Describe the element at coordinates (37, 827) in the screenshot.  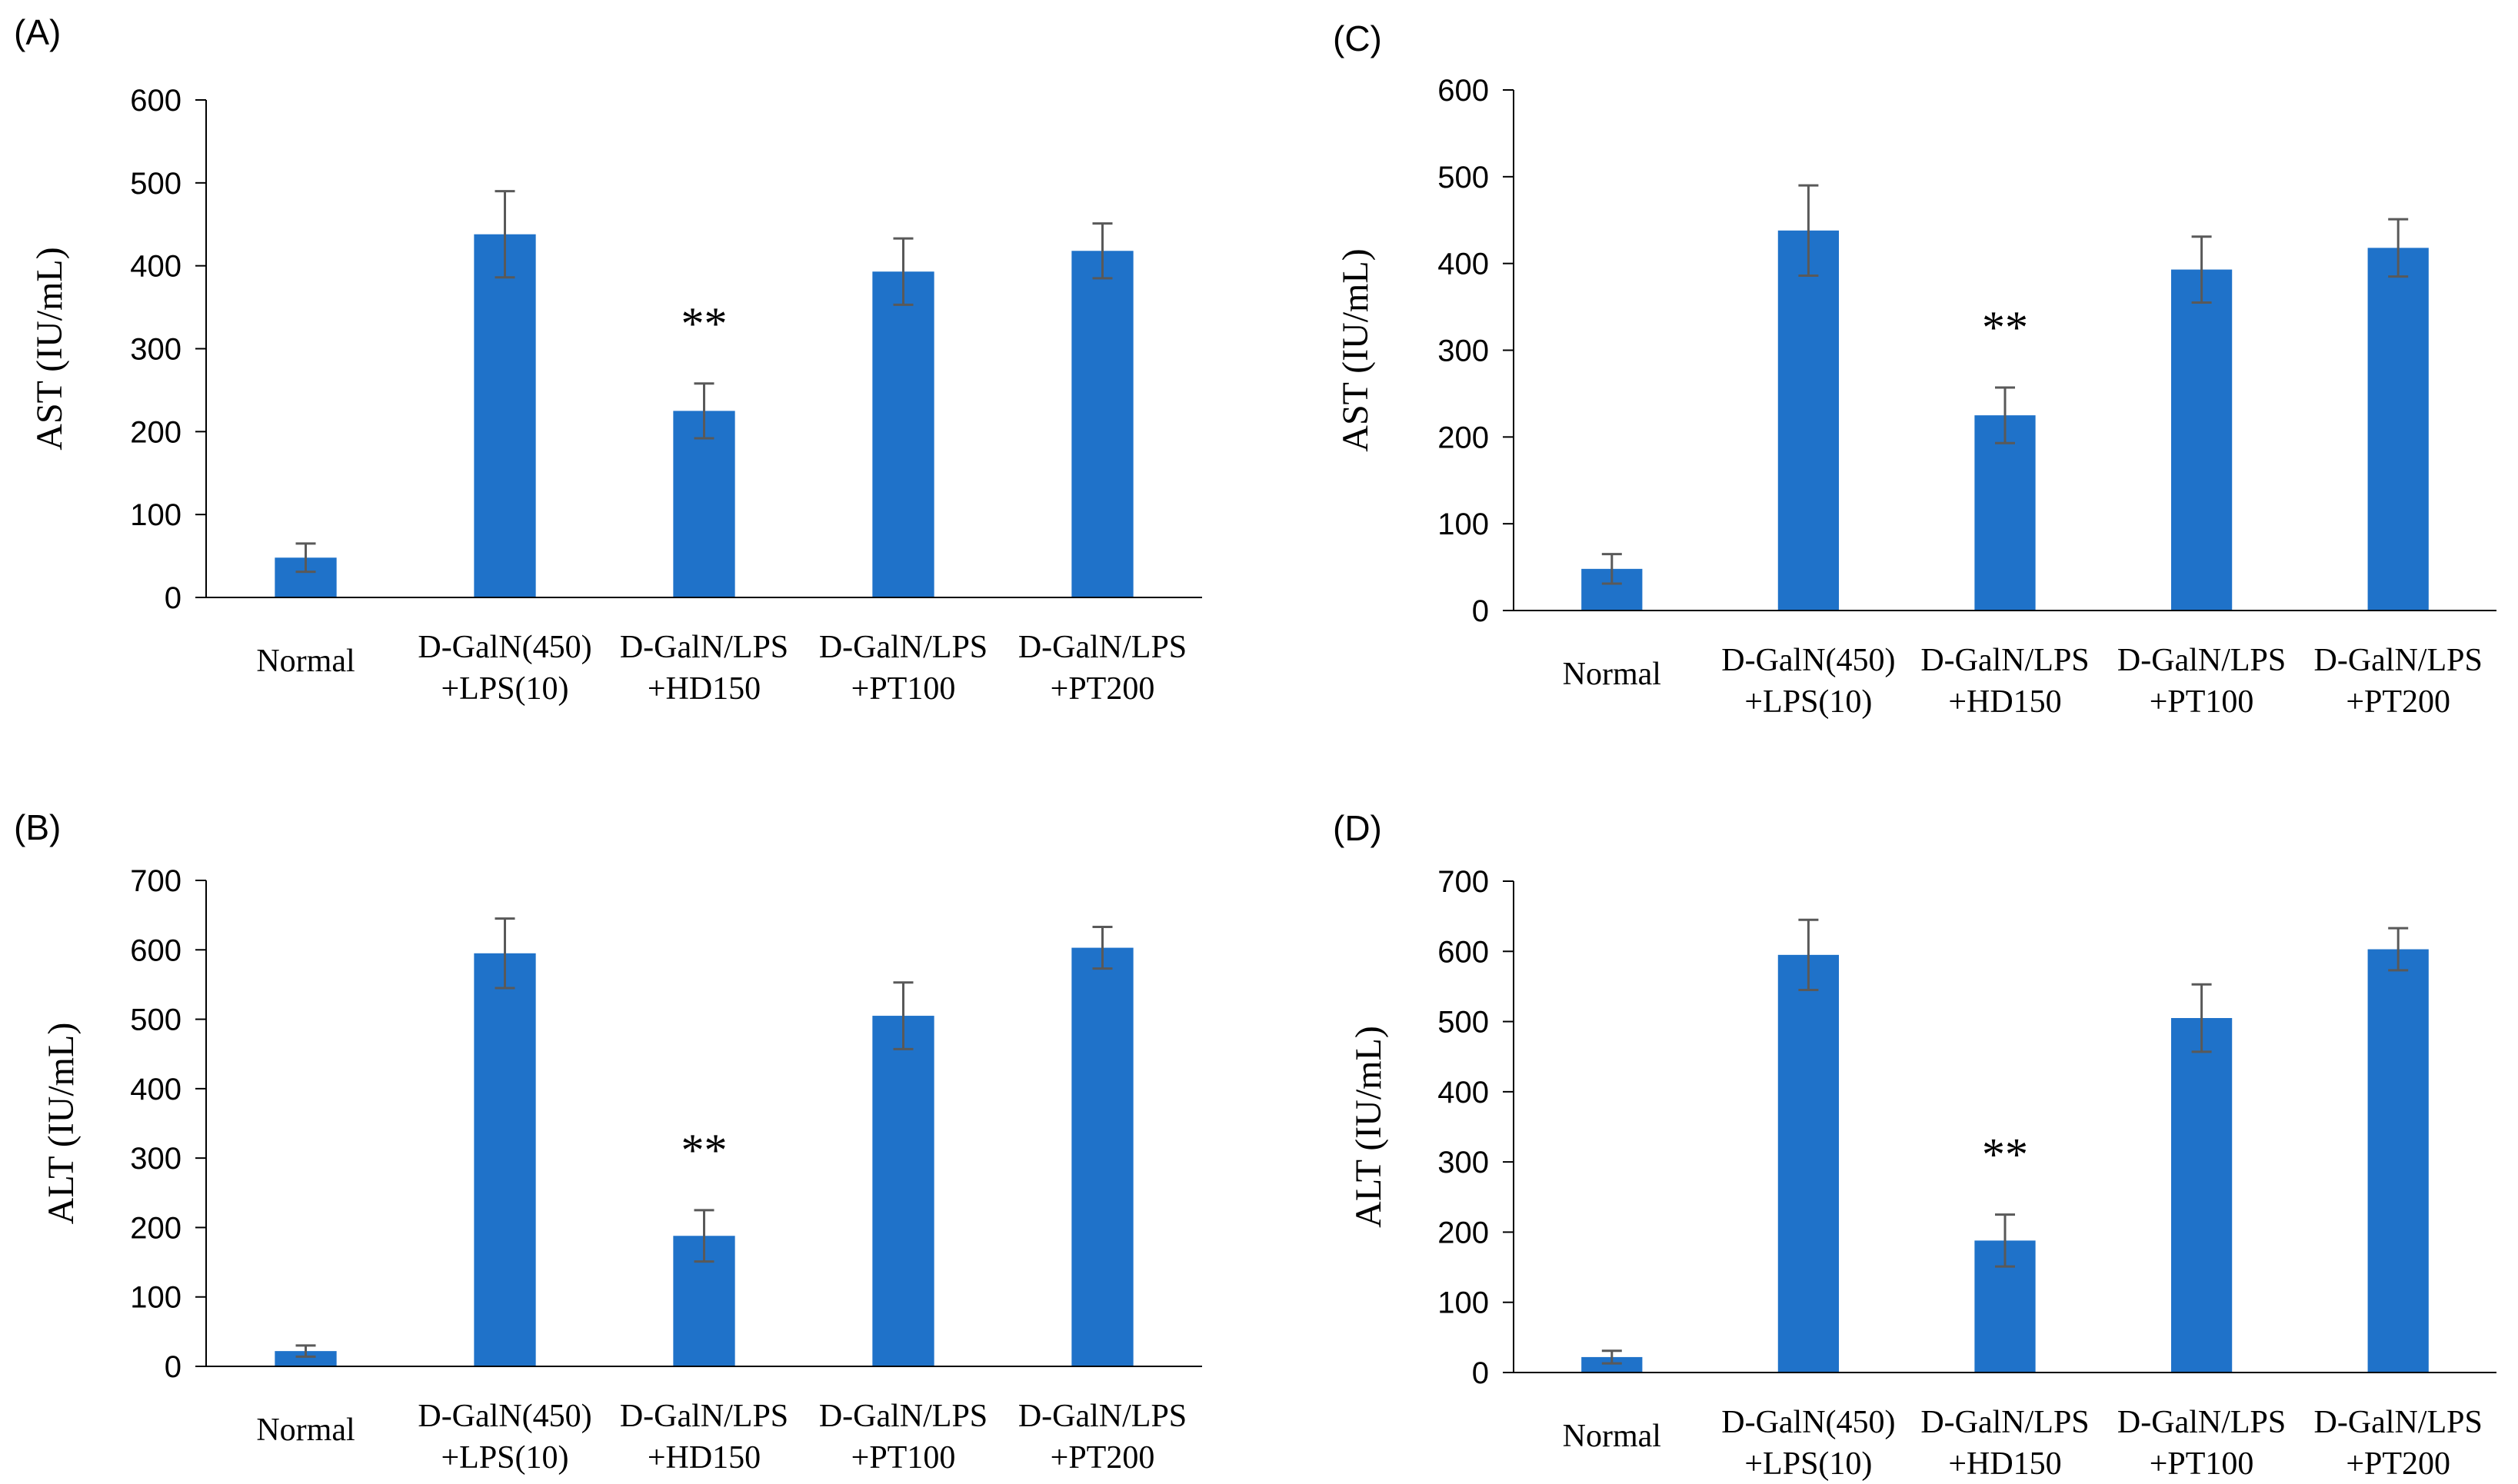
I see `panel-label: (B)` at that location.